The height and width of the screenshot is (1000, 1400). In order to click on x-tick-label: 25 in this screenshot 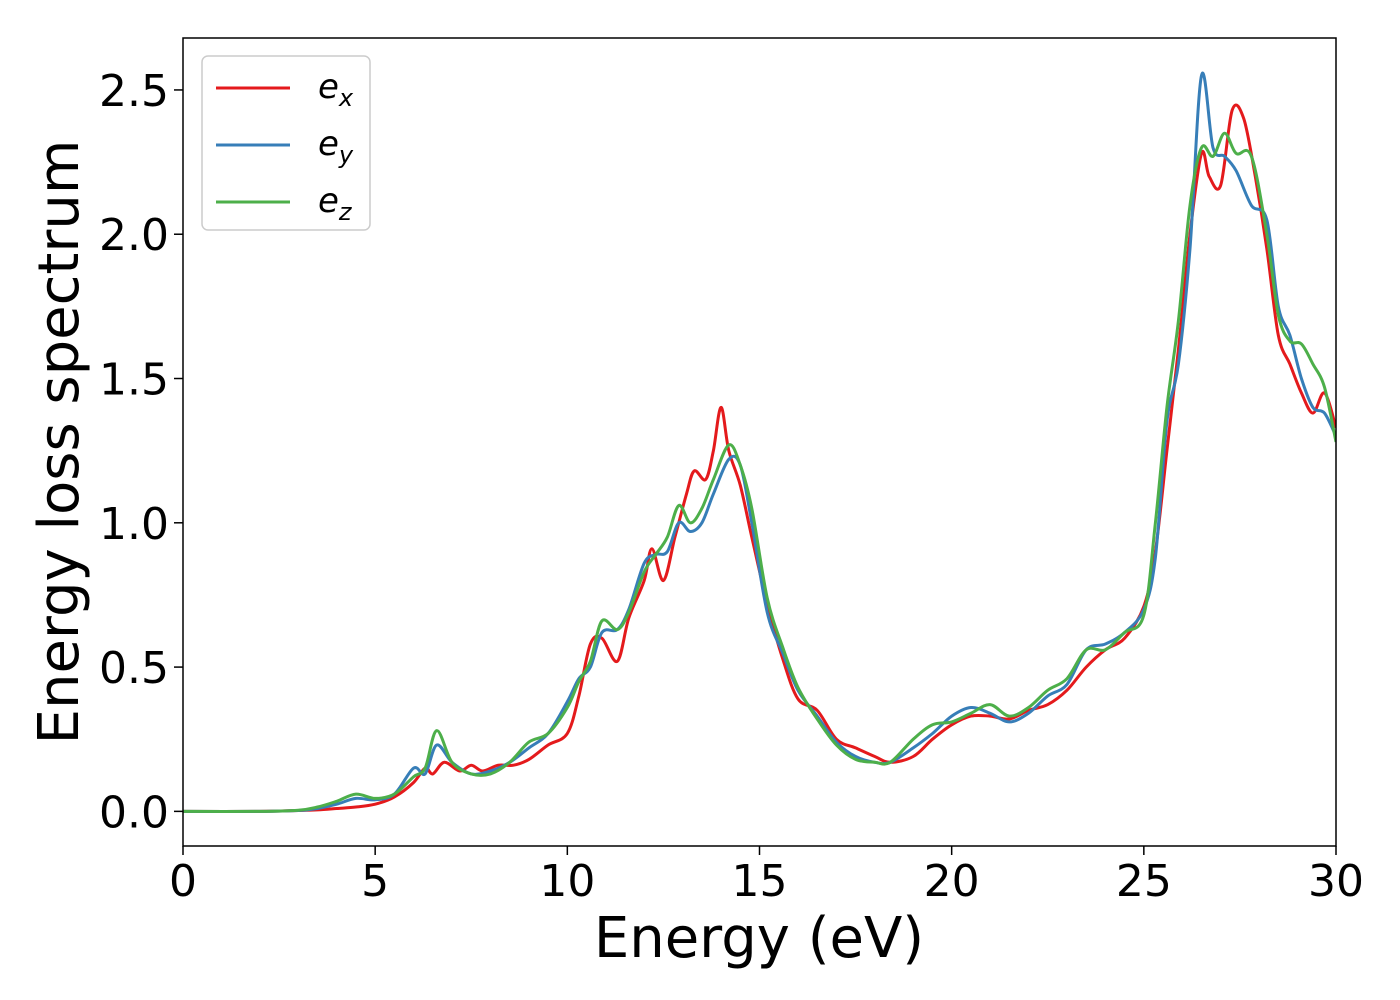, I will do `click(1144, 881)`.